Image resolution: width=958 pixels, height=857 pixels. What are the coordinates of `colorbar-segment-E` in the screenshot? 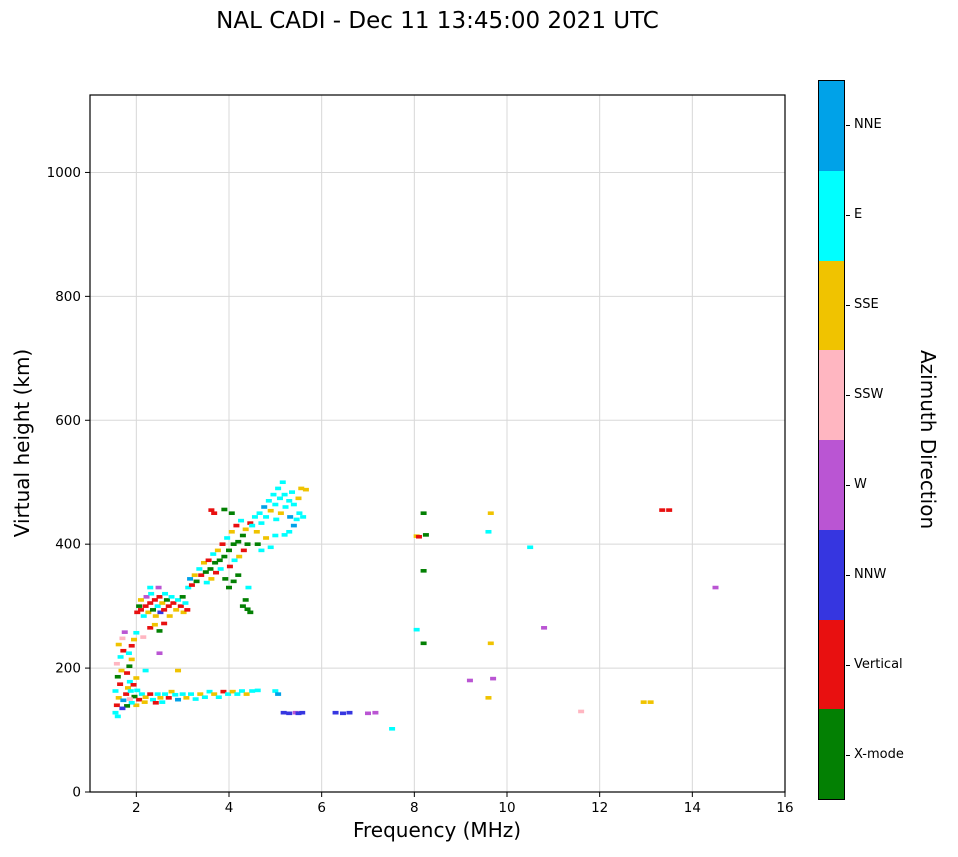 It's located at (831, 215).